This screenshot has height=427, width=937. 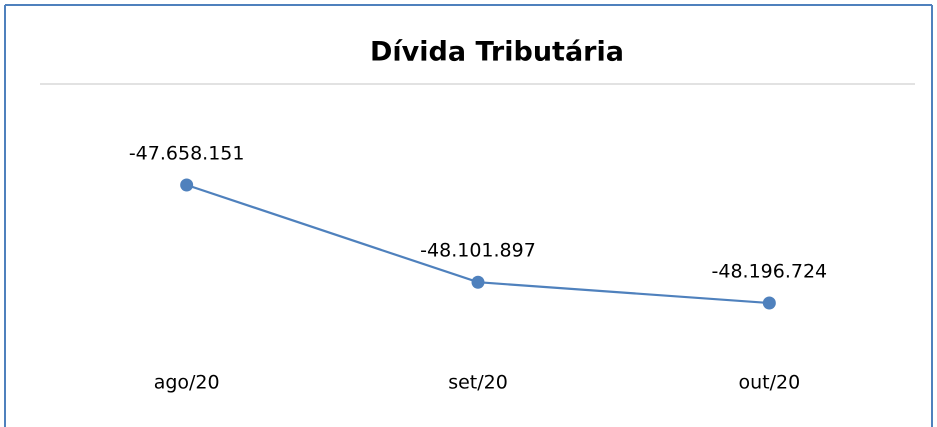 I want to click on data-label: -48.196.724, so click(x=770, y=272).